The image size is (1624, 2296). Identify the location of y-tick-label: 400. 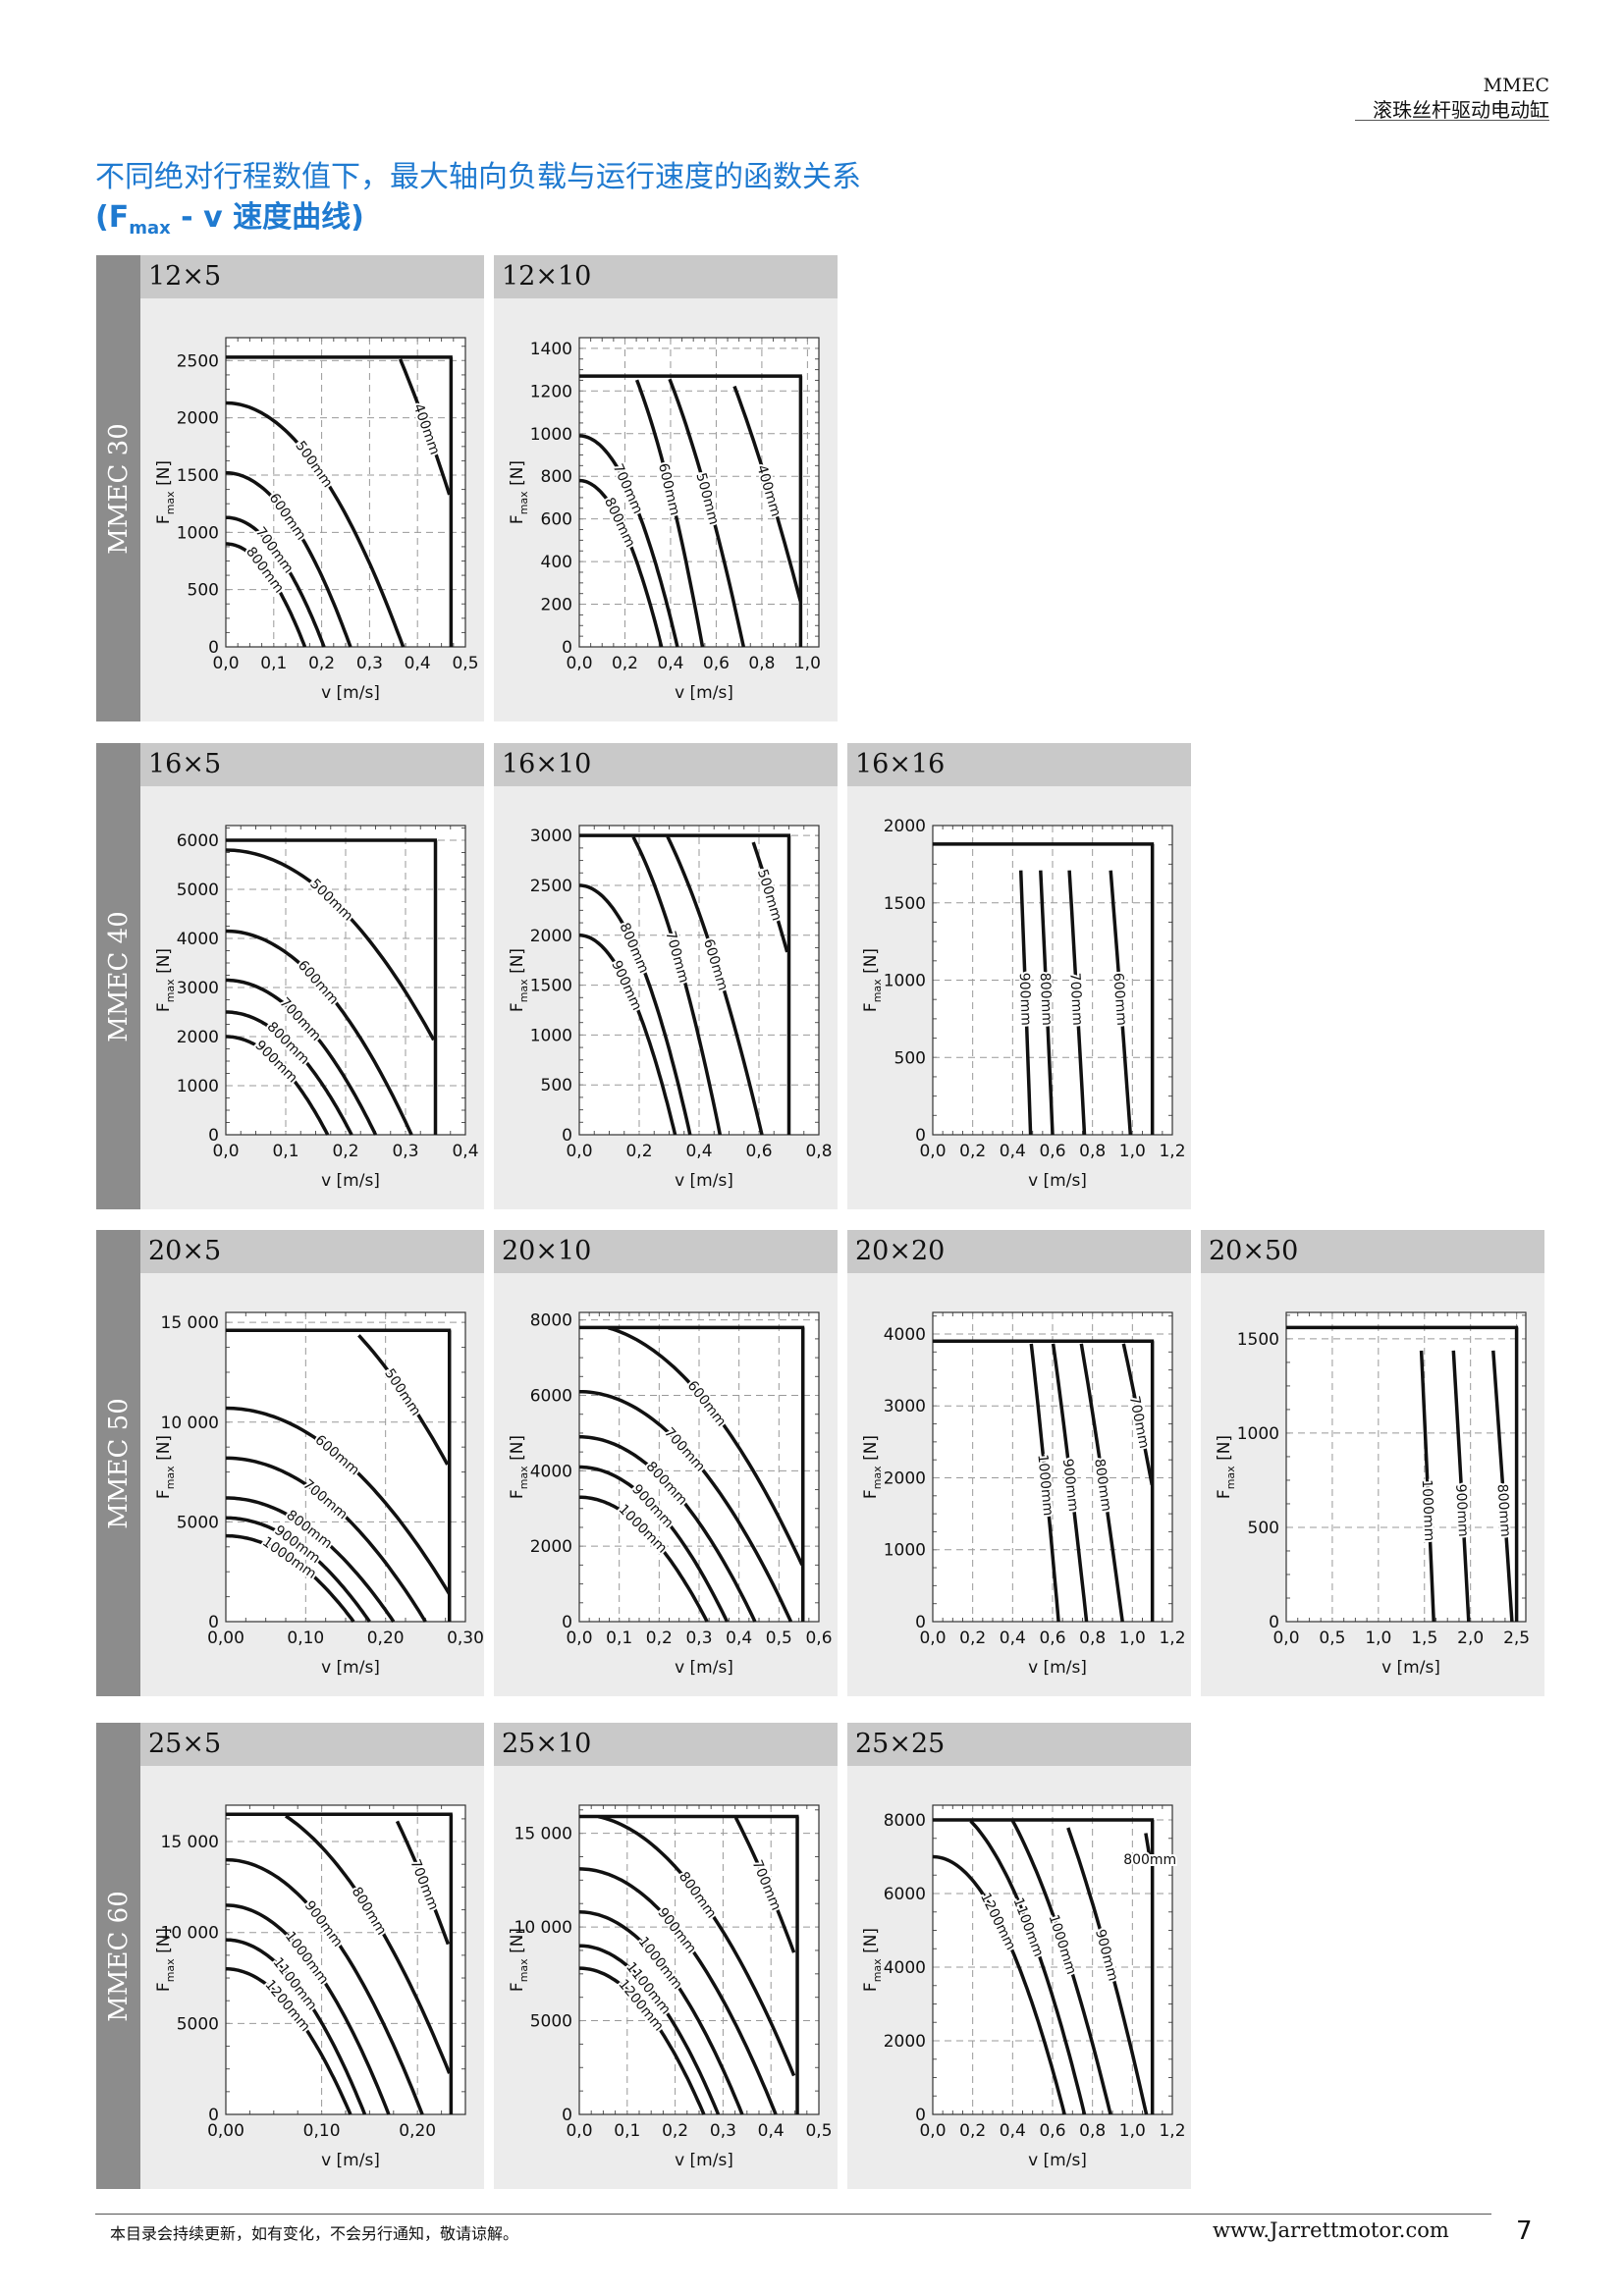
(556, 562).